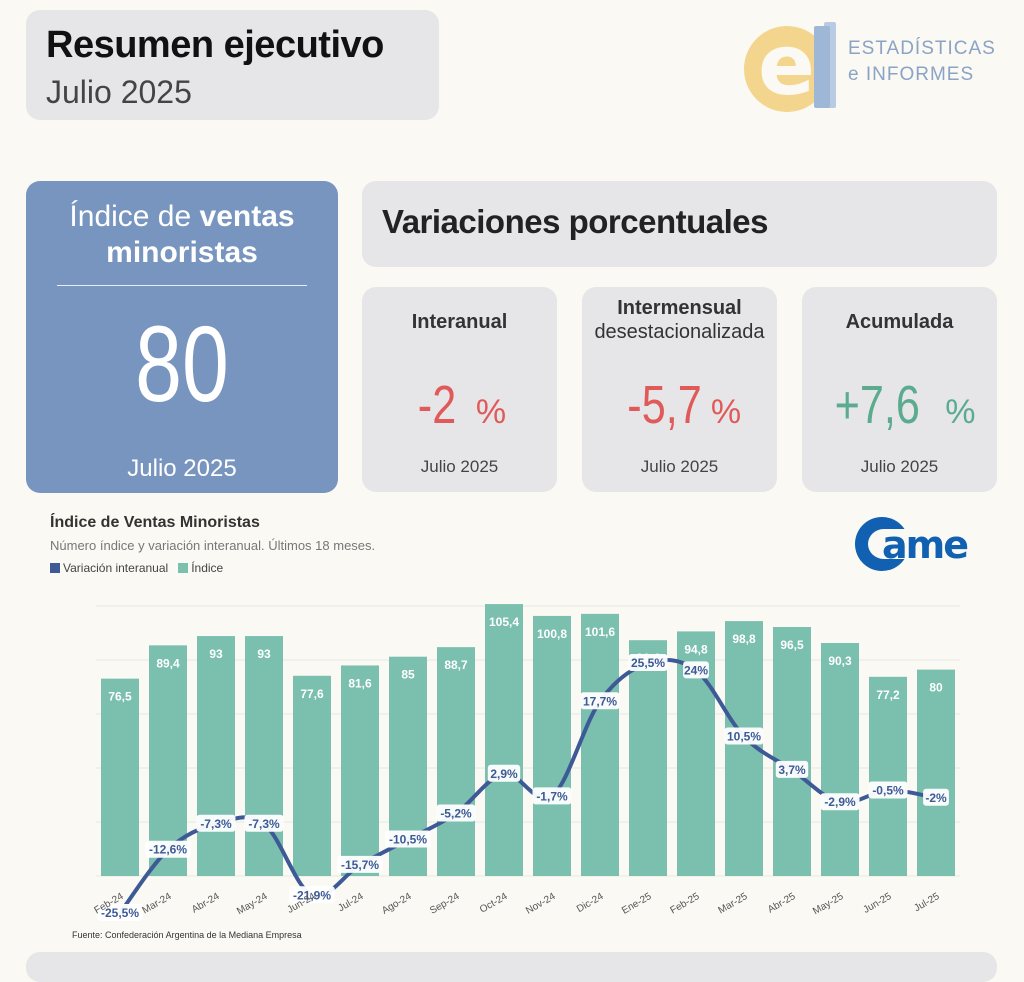 This screenshot has height=982, width=1024. I want to click on kpi-label: Índice de ventas minoristas, so click(182, 234).